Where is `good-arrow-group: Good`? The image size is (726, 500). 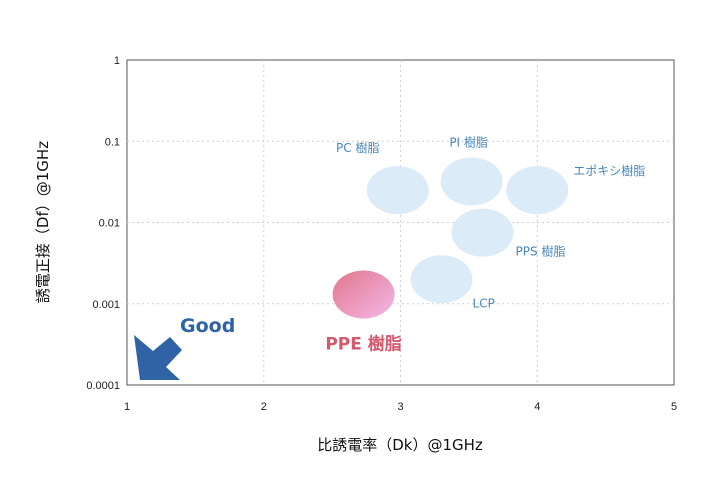 good-arrow-group: Good is located at coordinates (184, 347).